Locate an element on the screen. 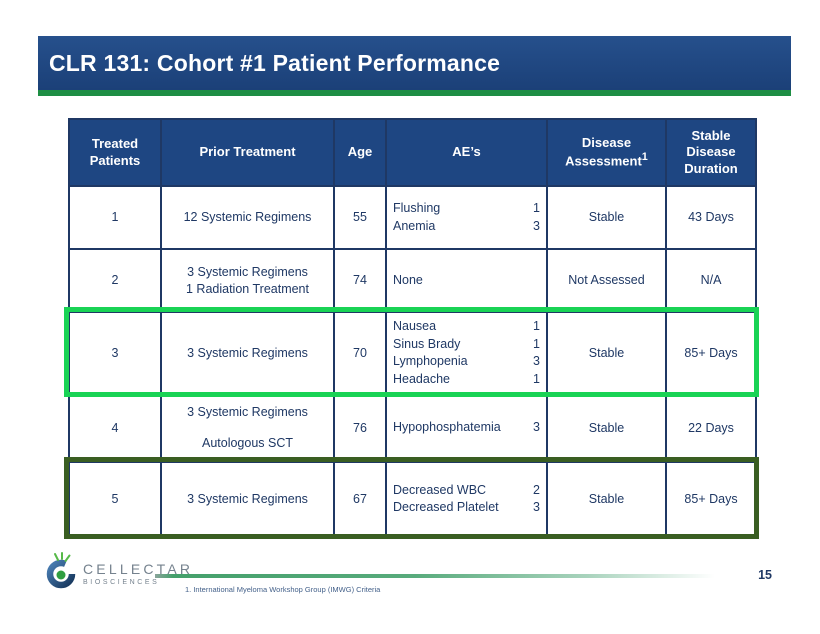 This screenshot has height=634, width=820. cellectar-logo-text: CELLECTAR BIOSCIENCES is located at coordinates (138, 574).